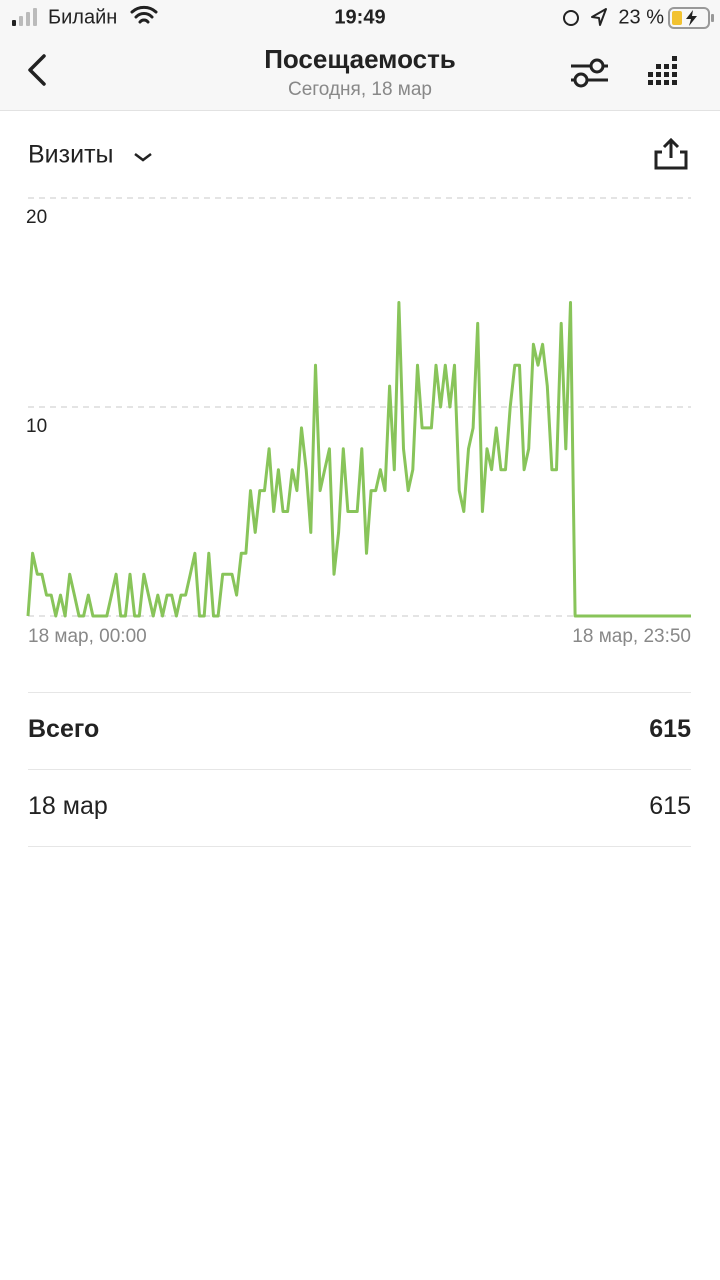 The height and width of the screenshot is (1280, 720). Describe the element at coordinates (37, 70) in the screenshot. I see `back-button` at that location.